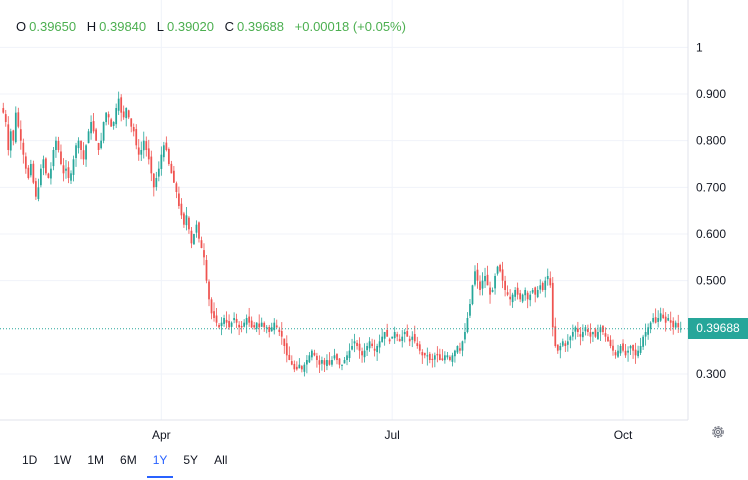 This screenshot has height=480, width=748. What do you see at coordinates (21, 26) in the screenshot?
I see `open-label: O` at bounding box center [21, 26].